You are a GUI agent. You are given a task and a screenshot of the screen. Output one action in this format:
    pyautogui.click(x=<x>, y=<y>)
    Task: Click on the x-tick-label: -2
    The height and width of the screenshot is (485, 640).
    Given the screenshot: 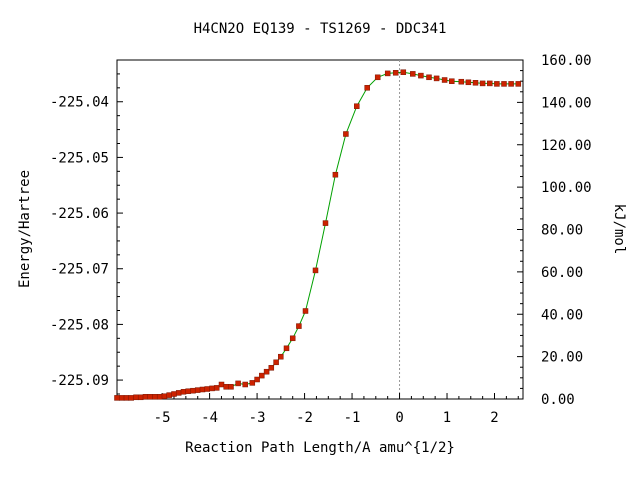 What is the action you would take?
    pyautogui.click(x=304, y=418)
    